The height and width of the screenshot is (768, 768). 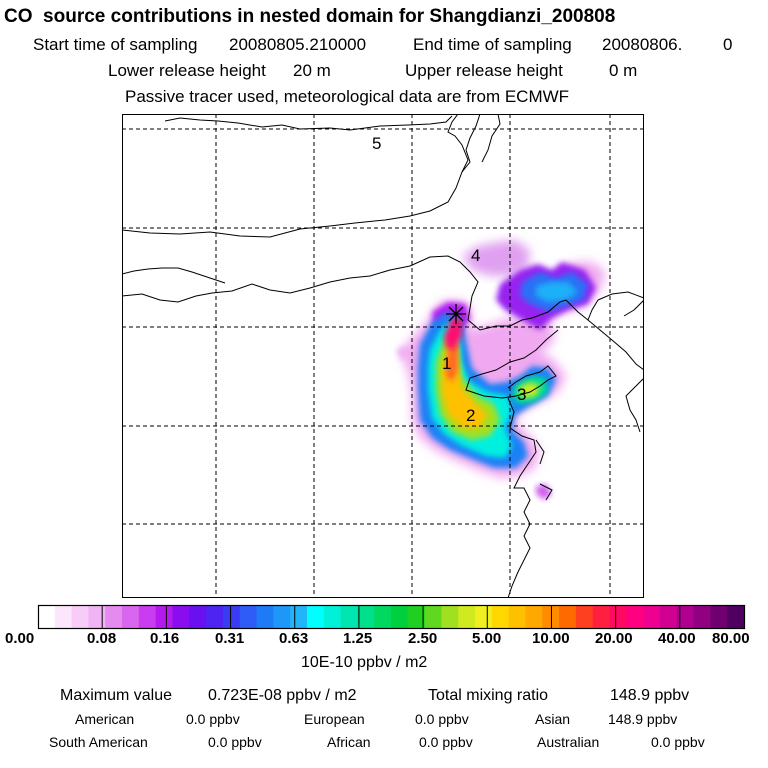 I want to click on colorbar-tick-label: 0.31, so click(x=230, y=638).